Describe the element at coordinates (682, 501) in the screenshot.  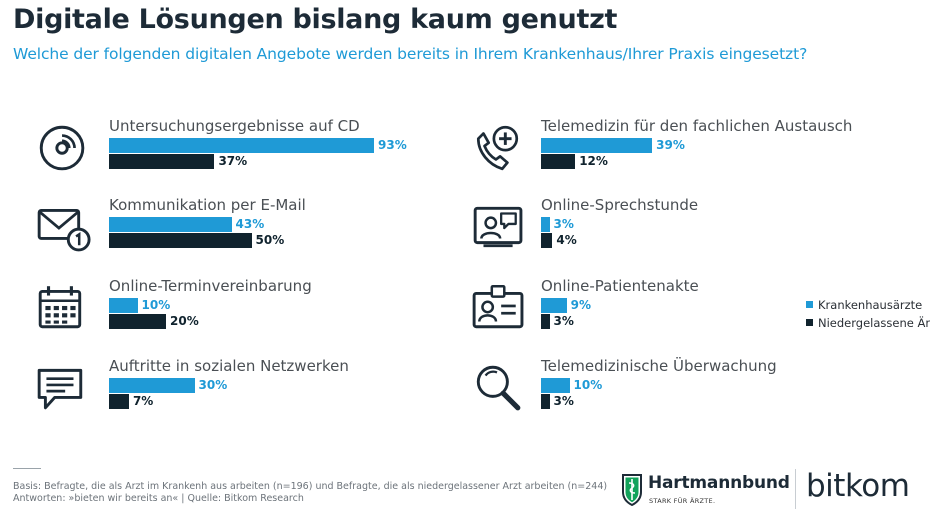
I see `hartmannbund-tagline: STARK FÜR ÄRZTE.` at that location.